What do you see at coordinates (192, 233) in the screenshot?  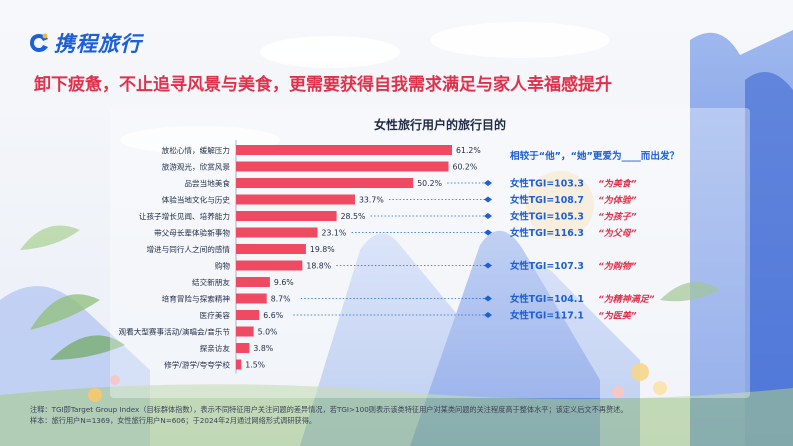 I see `category-label: 带父母长辈体验新事物` at bounding box center [192, 233].